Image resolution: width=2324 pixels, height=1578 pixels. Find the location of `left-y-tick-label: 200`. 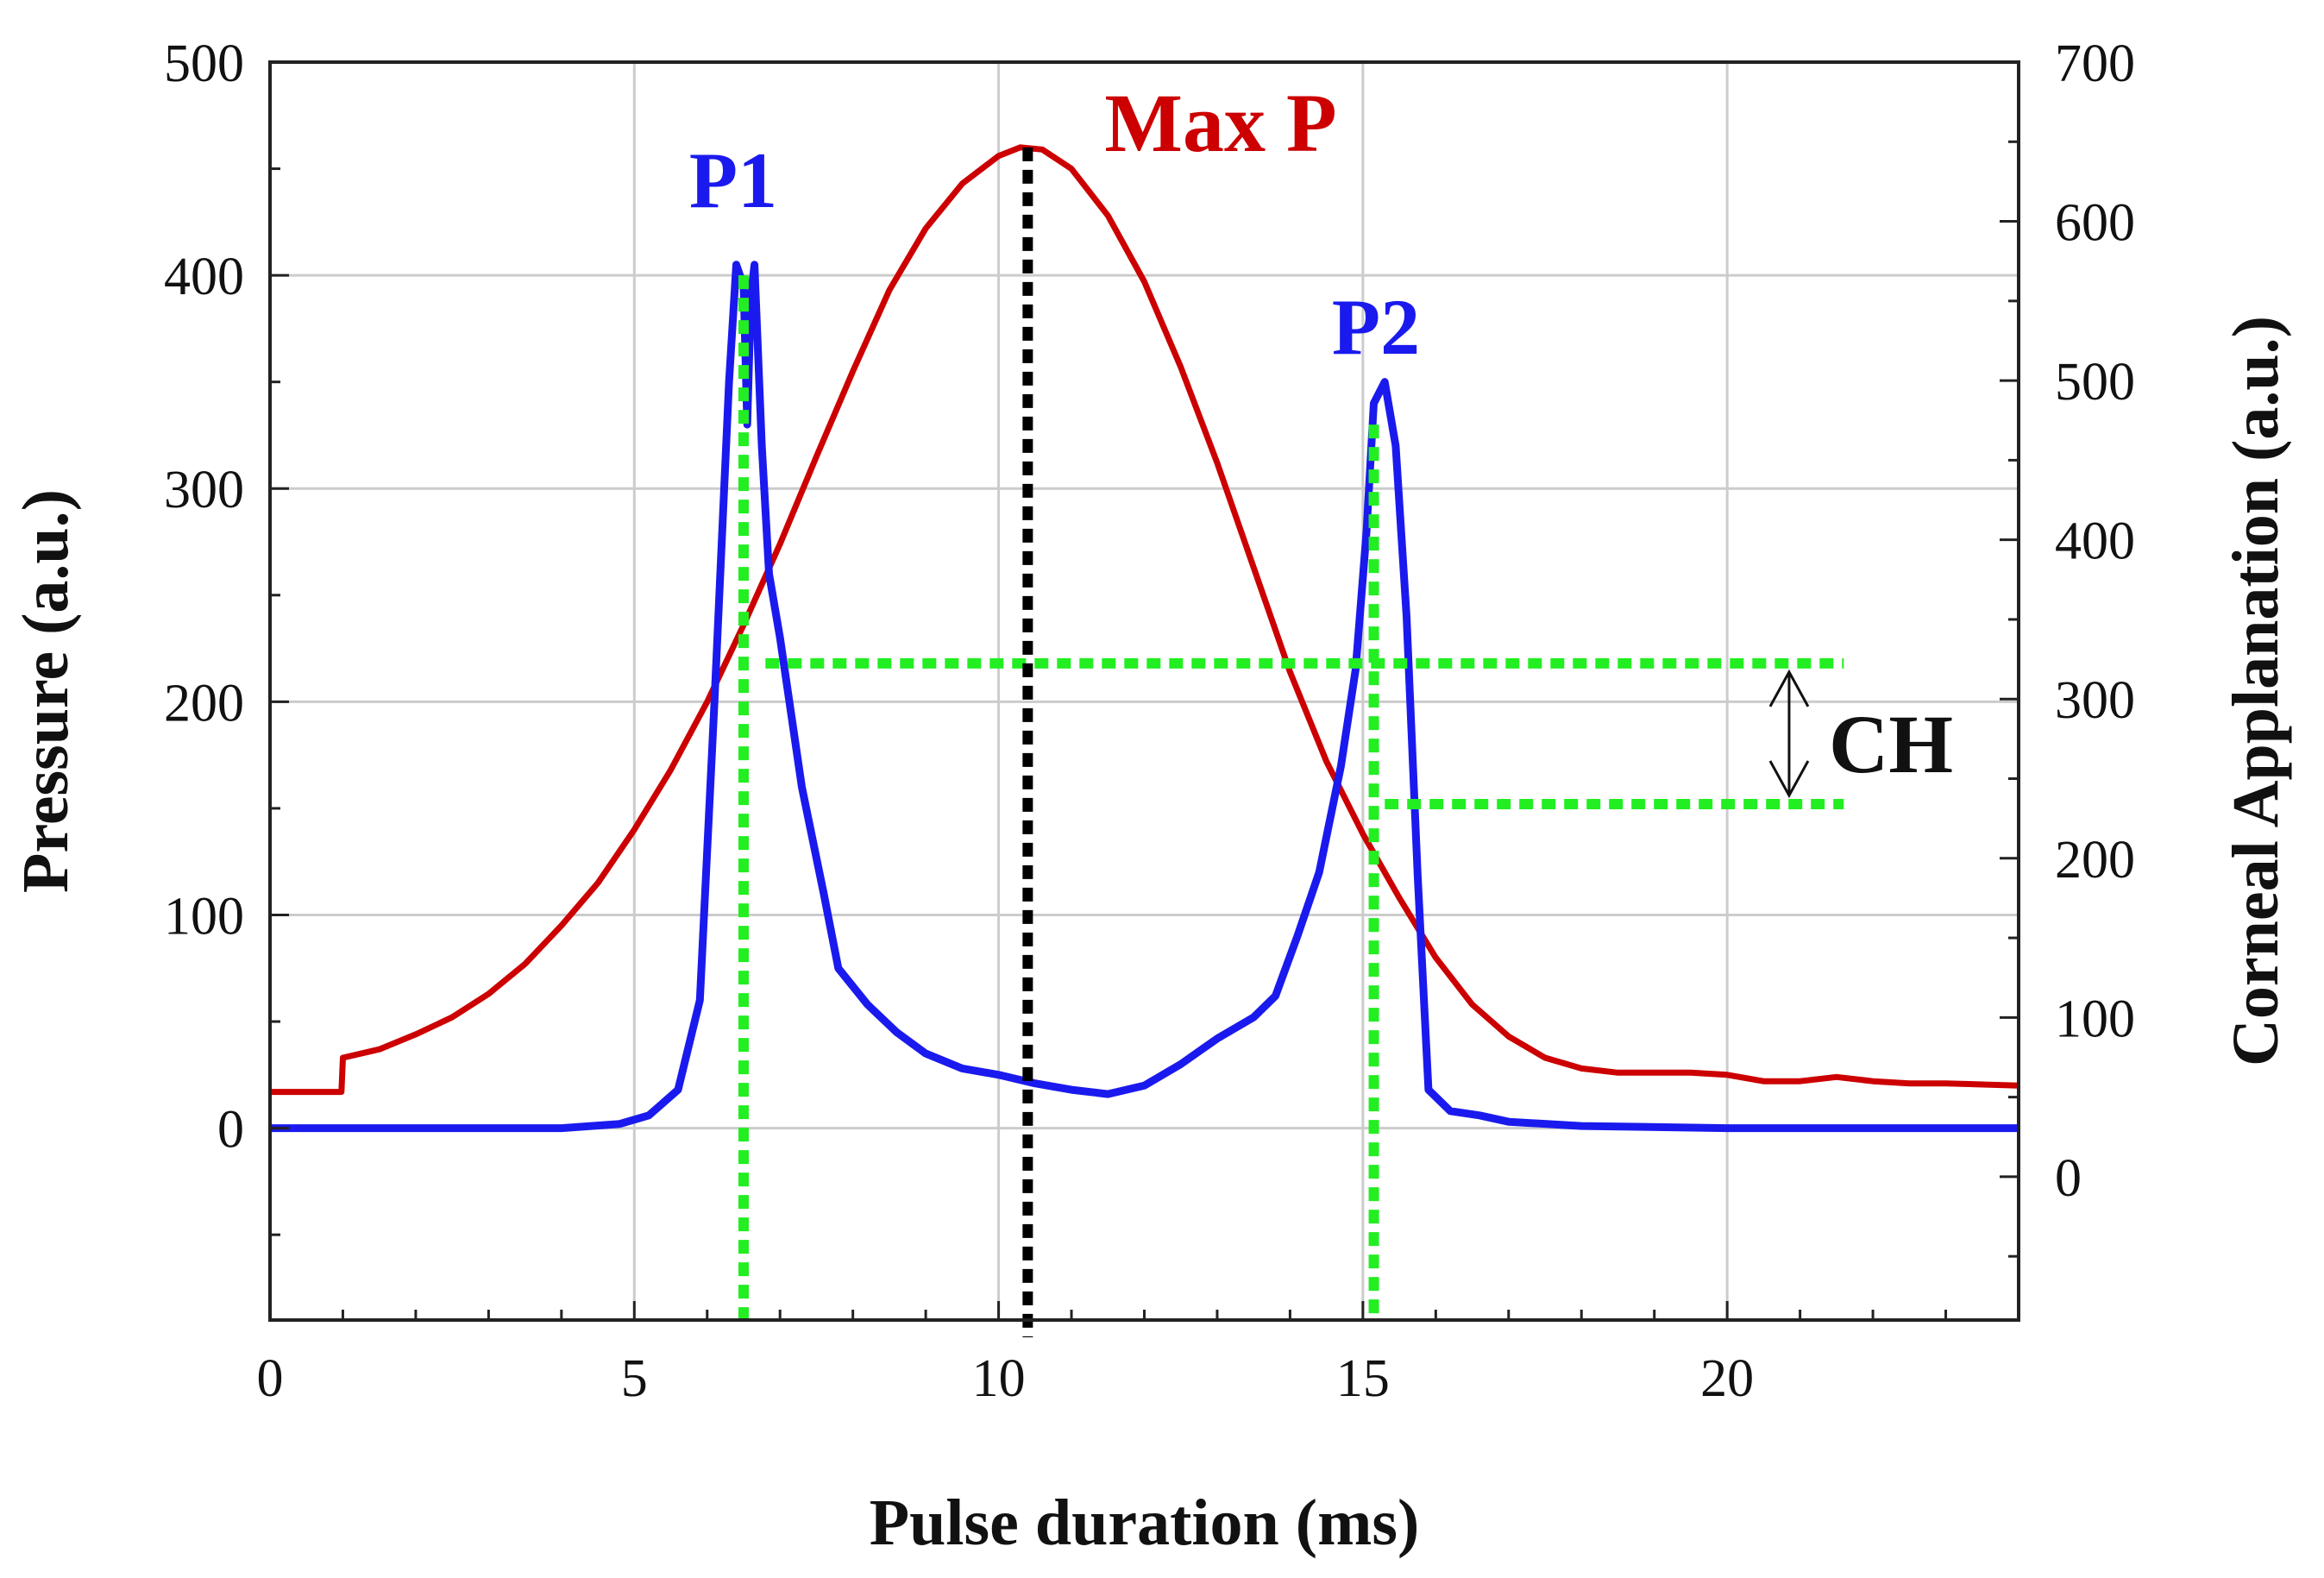

left-y-tick-label: 200 is located at coordinates (204, 703).